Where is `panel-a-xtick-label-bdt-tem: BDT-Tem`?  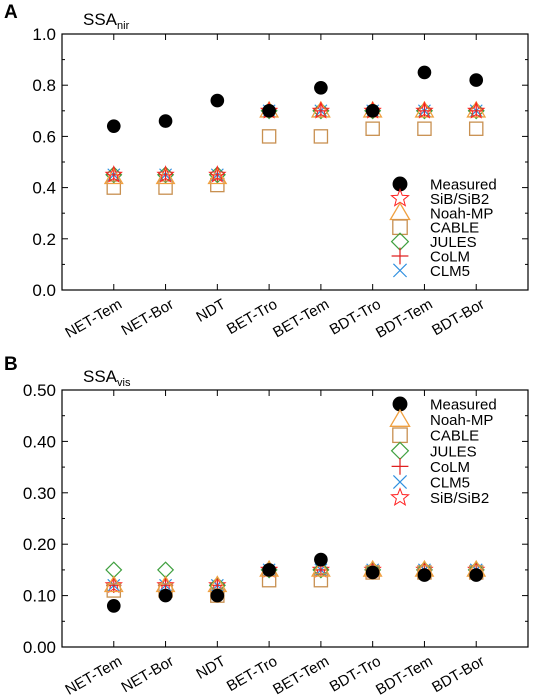 panel-a-xtick-label-bdt-tem: BDT-Tem is located at coordinates (404, 319).